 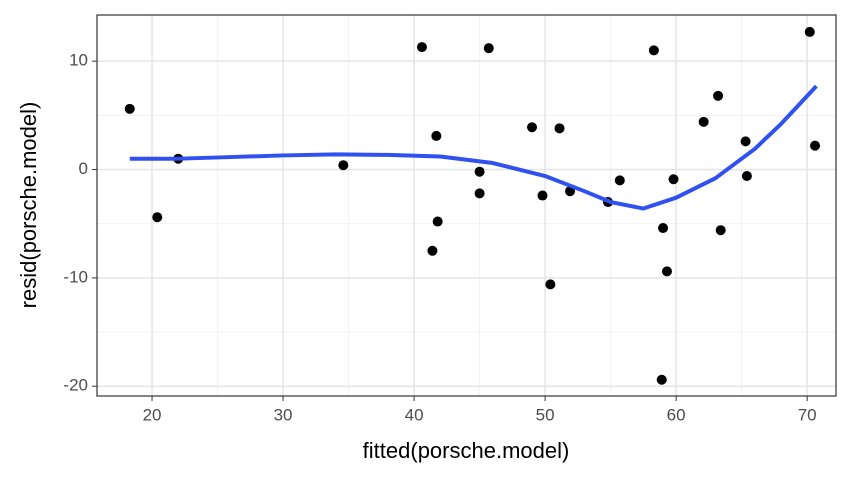 I want to click on y-tick-label: 10, so click(x=78, y=60).